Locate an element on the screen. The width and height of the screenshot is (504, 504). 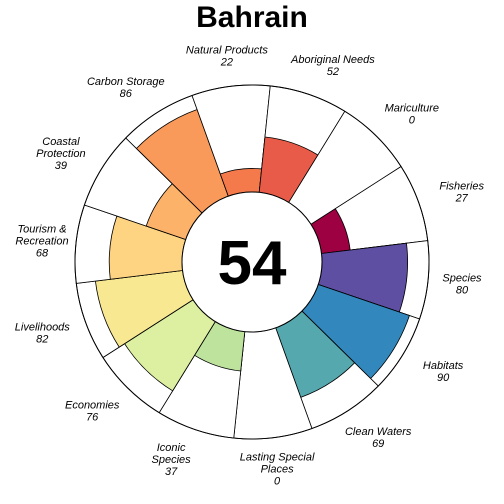
petal-label: Species 80 is located at coordinates (462, 284).